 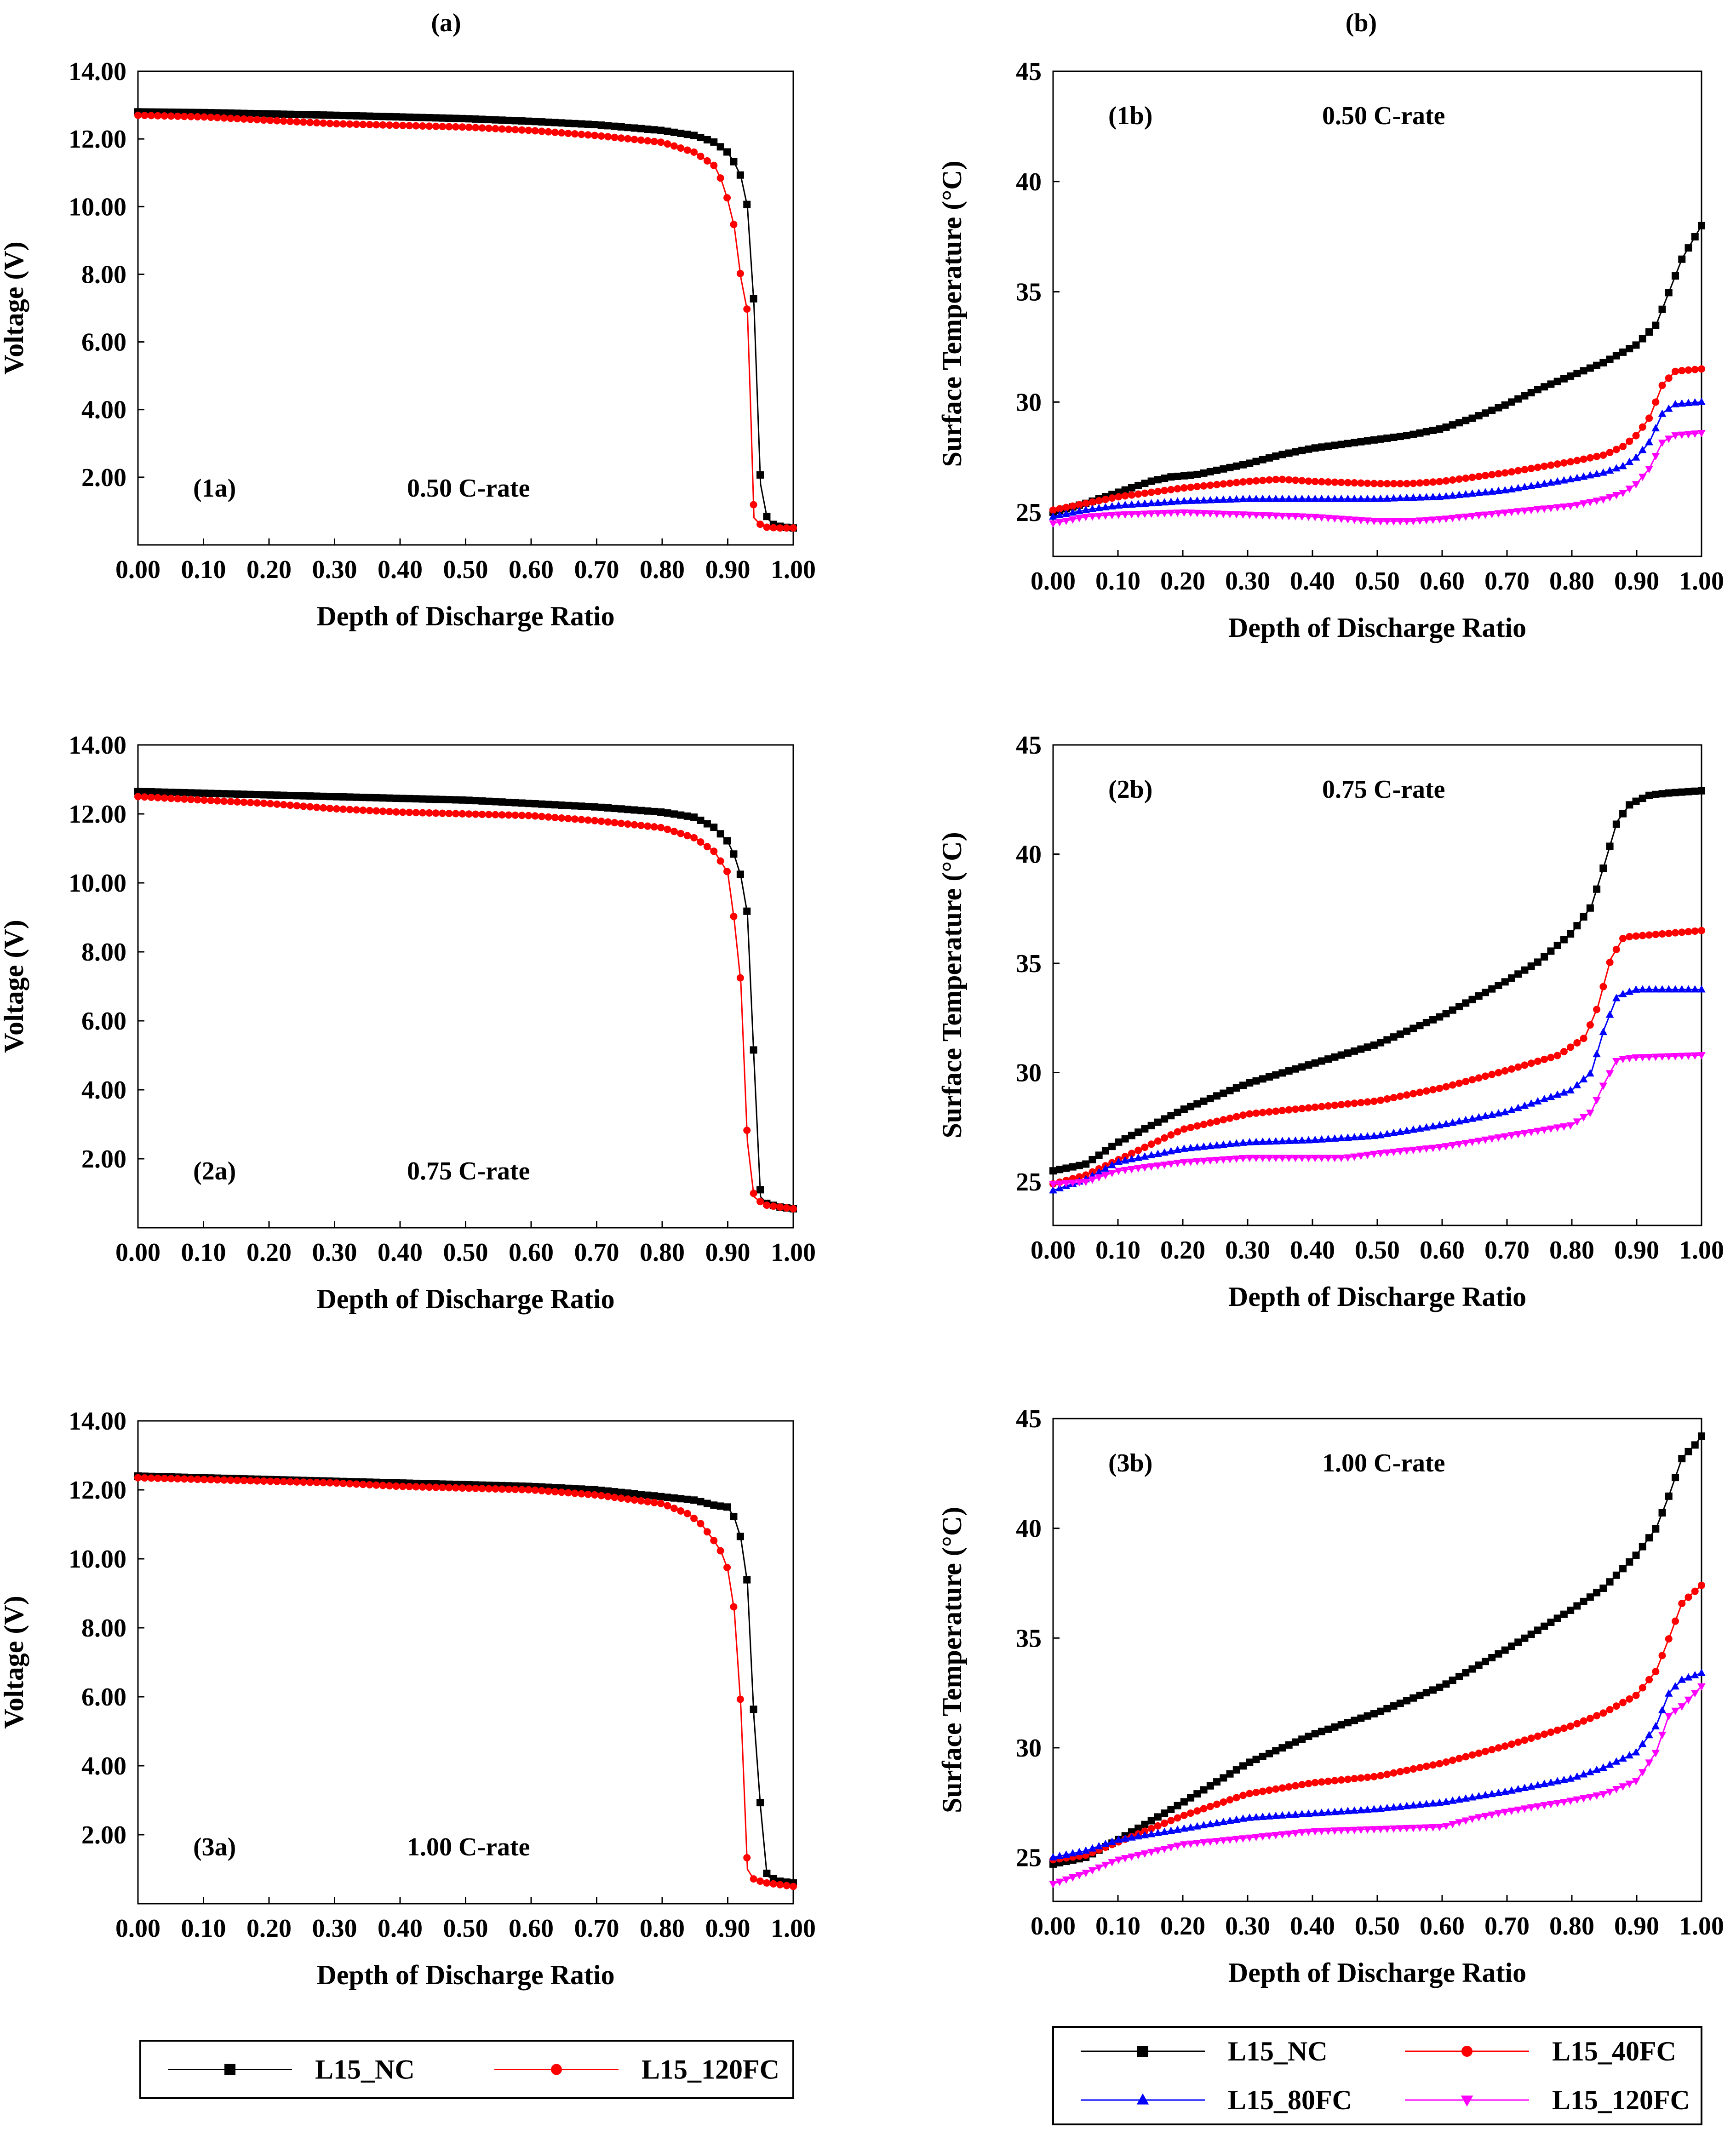 I want to click on y-tick-label: 2.00, so click(x=103, y=1159).